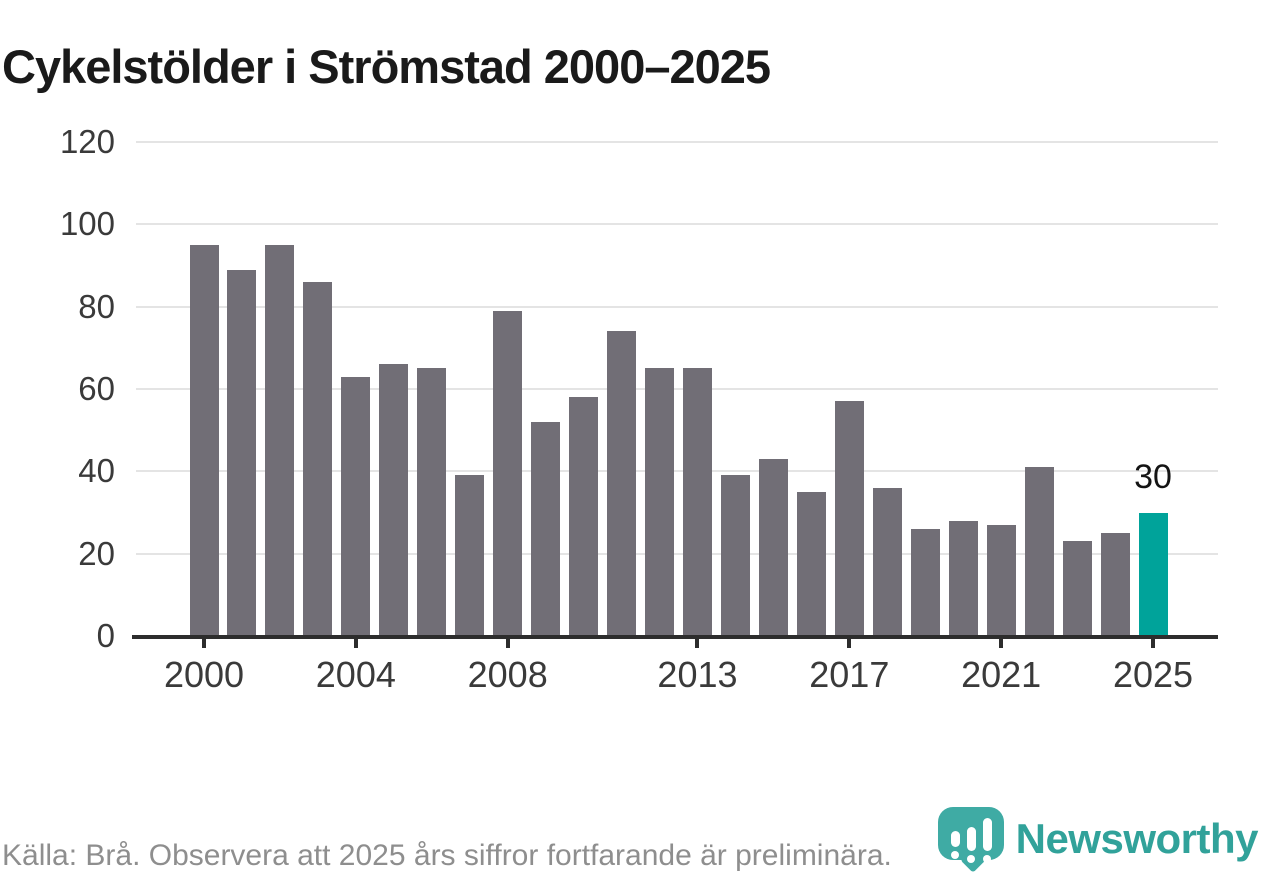  I want to click on bar-2024, so click(1115, 584).